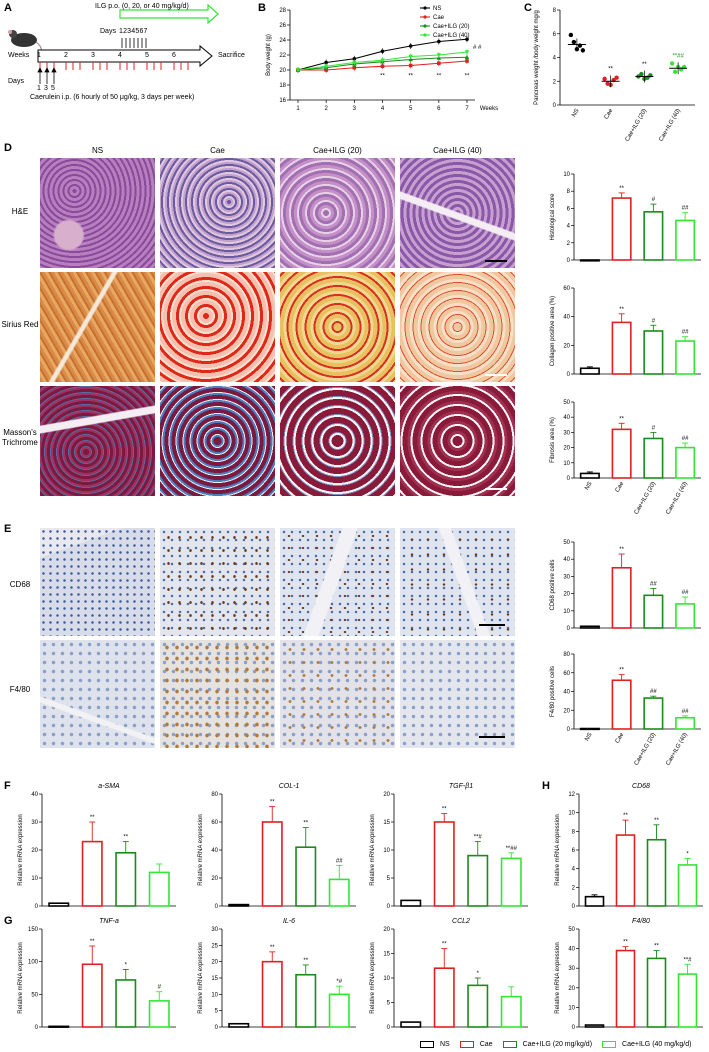 This screenshot has width=709, height=1052. Describe the element at coordinates (425, 8) in the screenshot. I see `legend-marker` at that location.